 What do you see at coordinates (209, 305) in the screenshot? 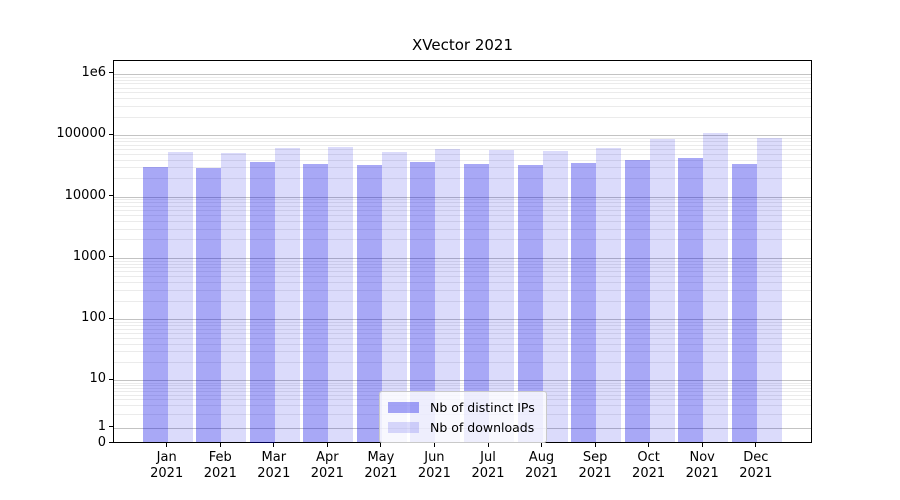
I see `bar-distinct-ips-feb` at bounding box center [209, 305].